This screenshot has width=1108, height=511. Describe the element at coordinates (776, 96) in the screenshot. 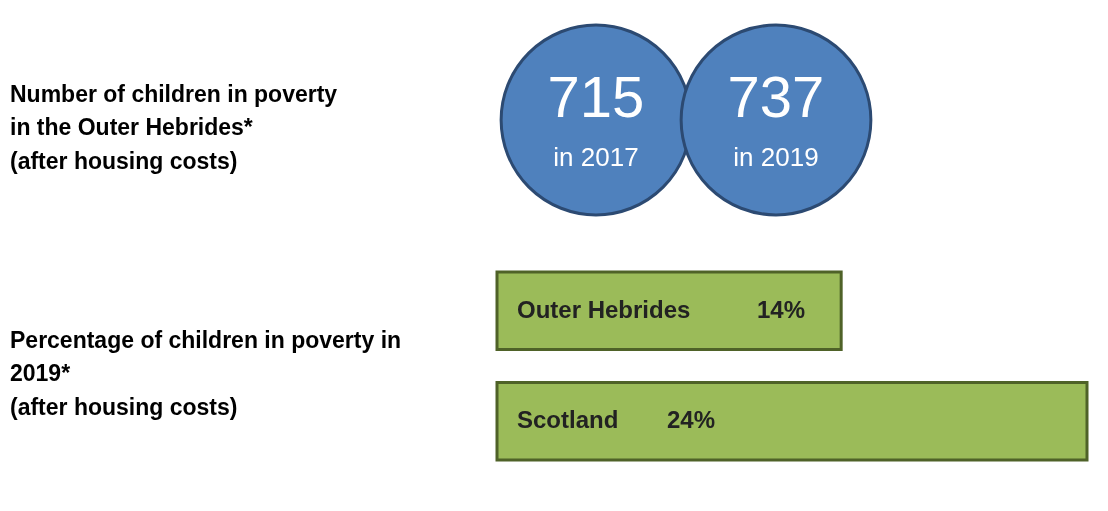

I see `data-label: 737` at that location.